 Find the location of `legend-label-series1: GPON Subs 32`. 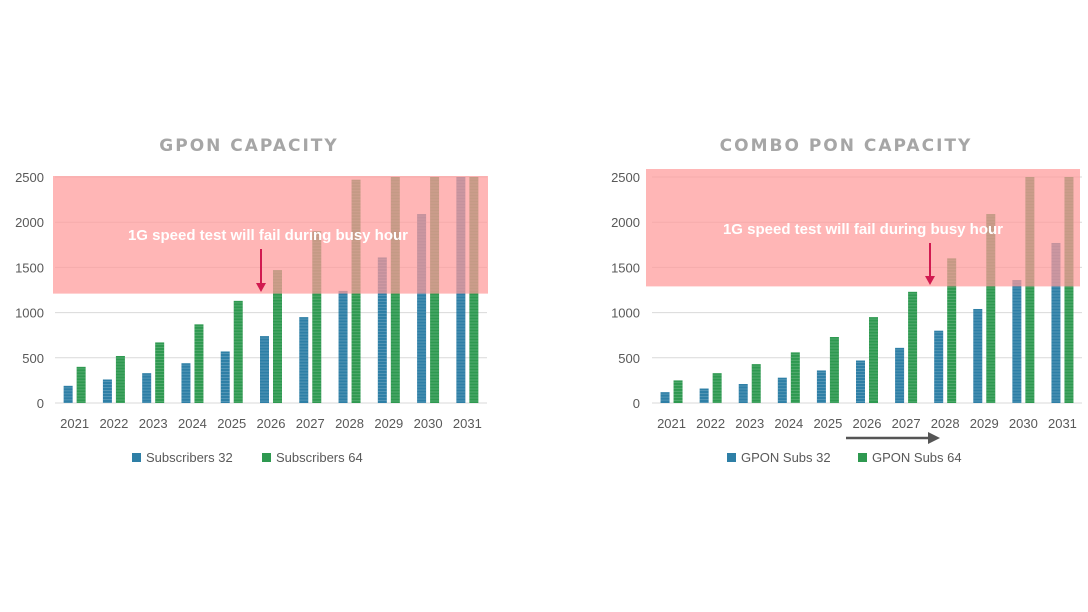

legend-label-series1: GPON Subs 32 is located at coordinates (786, 457).